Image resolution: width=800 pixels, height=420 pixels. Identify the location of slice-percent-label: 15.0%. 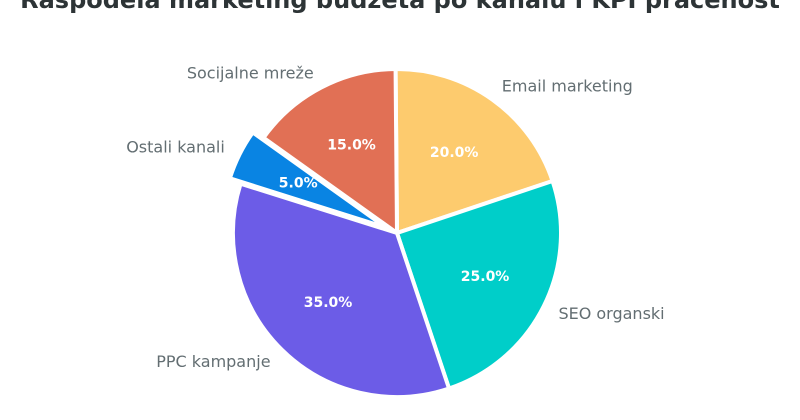
(351, 146).